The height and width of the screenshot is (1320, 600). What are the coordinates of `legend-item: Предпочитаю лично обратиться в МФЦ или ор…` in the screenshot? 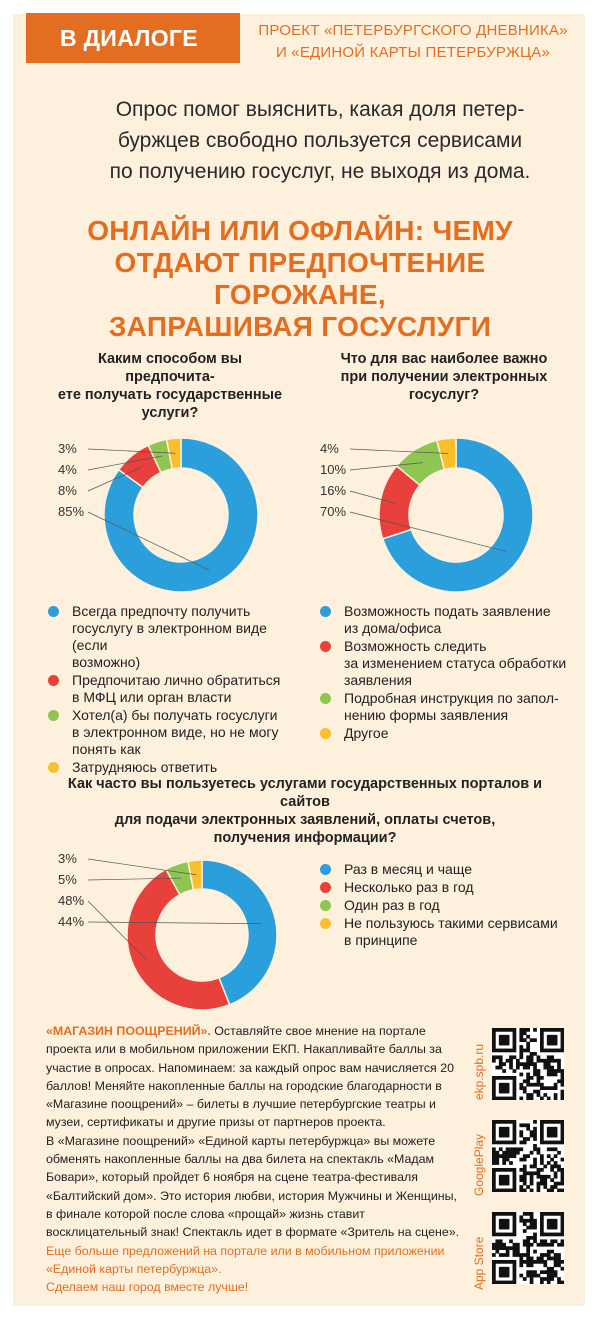 It's located at (171, 689).